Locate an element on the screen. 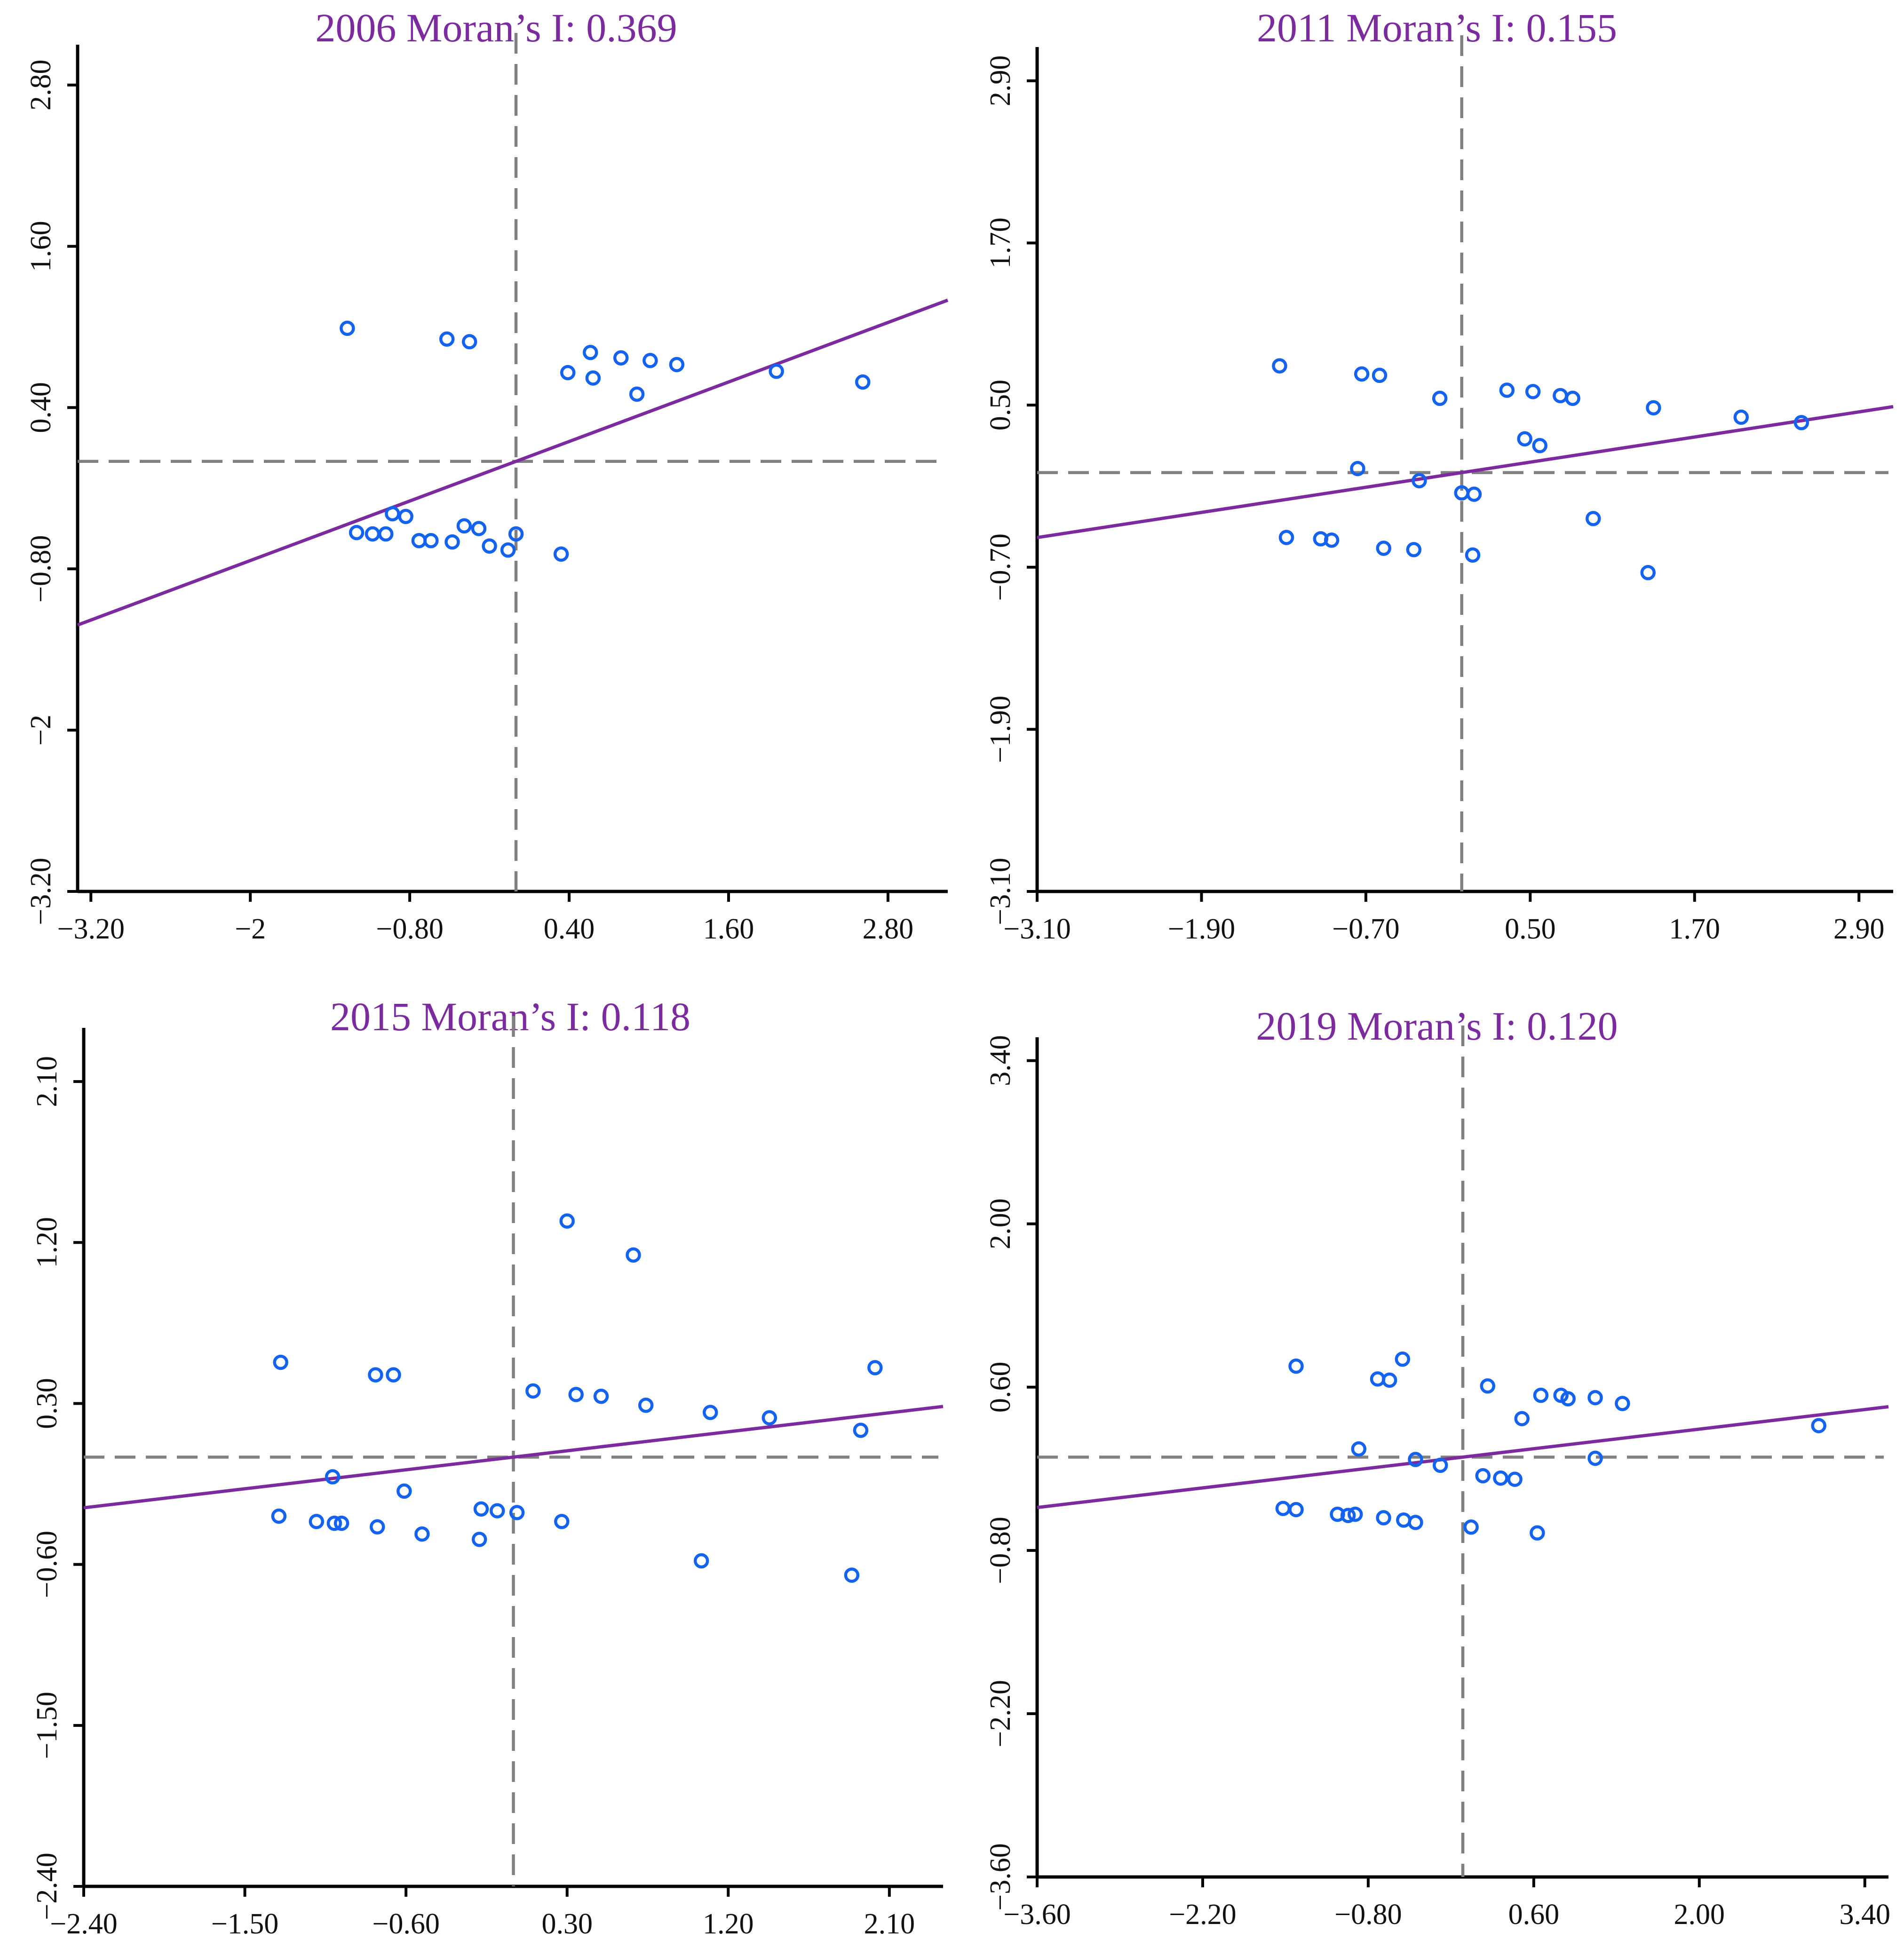 The width and height of the screenshot is (1904, 1948). y-tick-label: −0.80 is located at coordinates (41, 569).